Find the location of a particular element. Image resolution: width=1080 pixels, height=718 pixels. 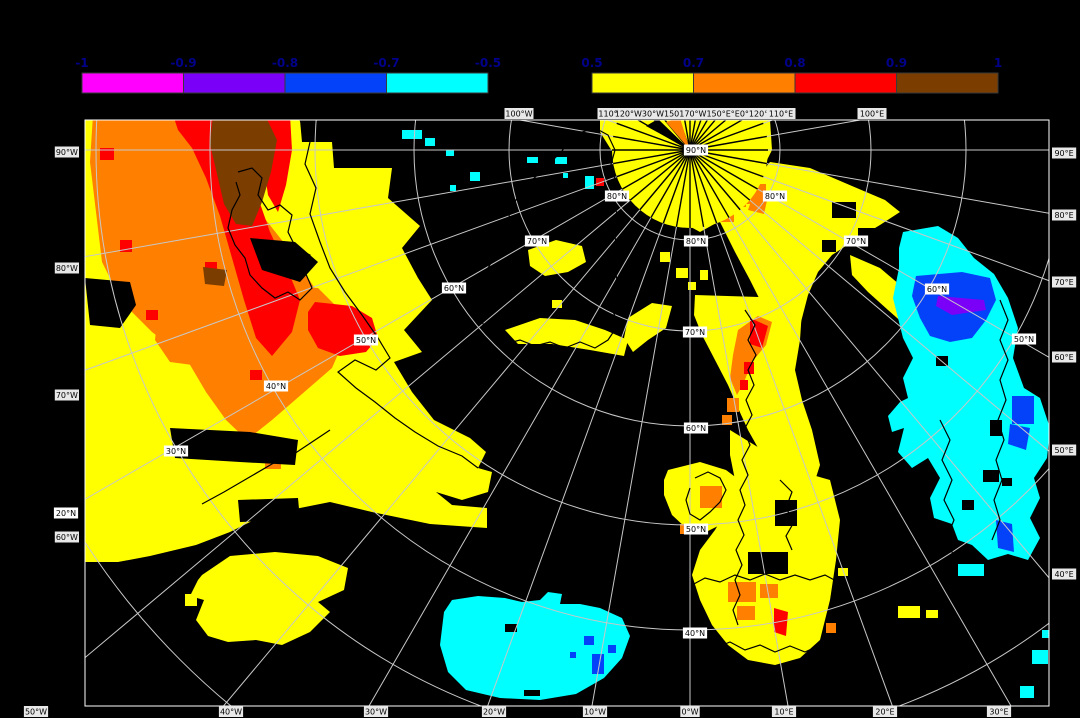

edge-label-bottom-text: 20°E is located at coordinates (884, 712).